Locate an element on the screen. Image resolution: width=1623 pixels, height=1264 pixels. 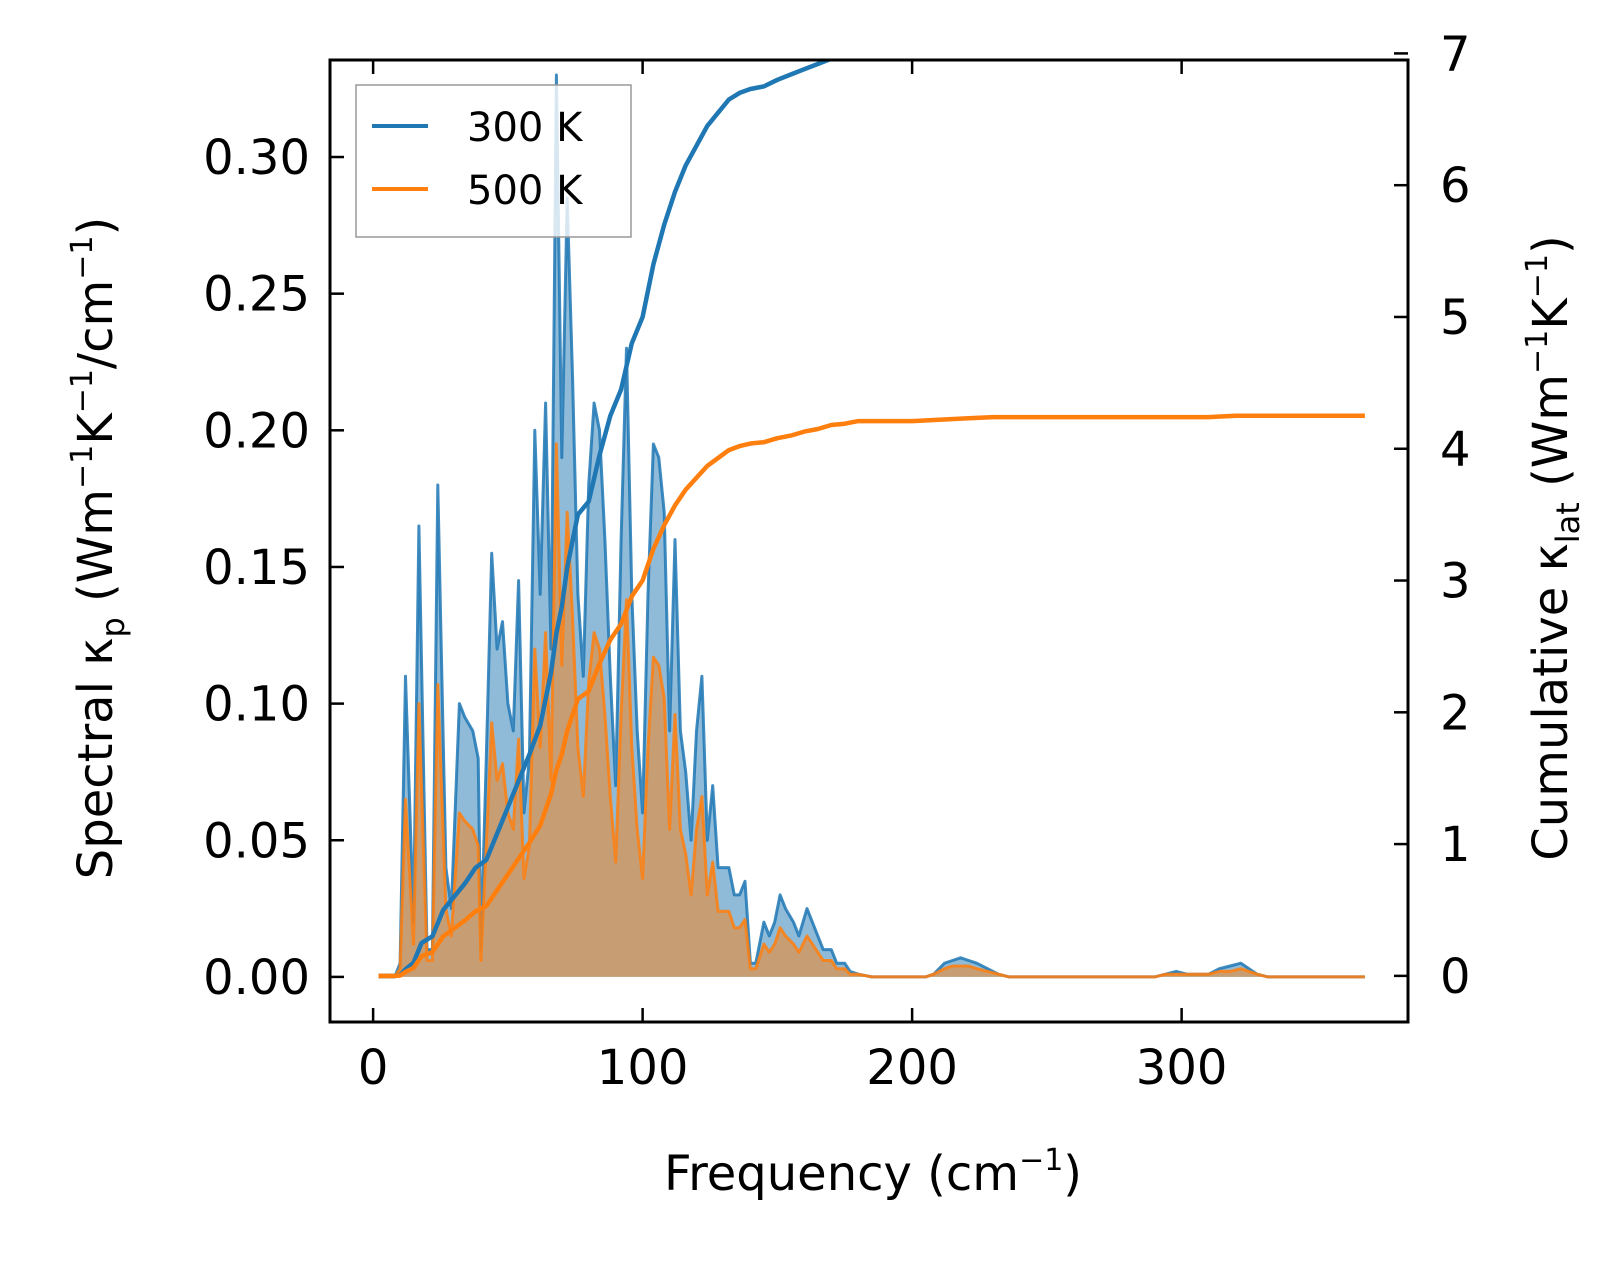
legend-label-500k: 500 K is located at coordinates (525, 191).